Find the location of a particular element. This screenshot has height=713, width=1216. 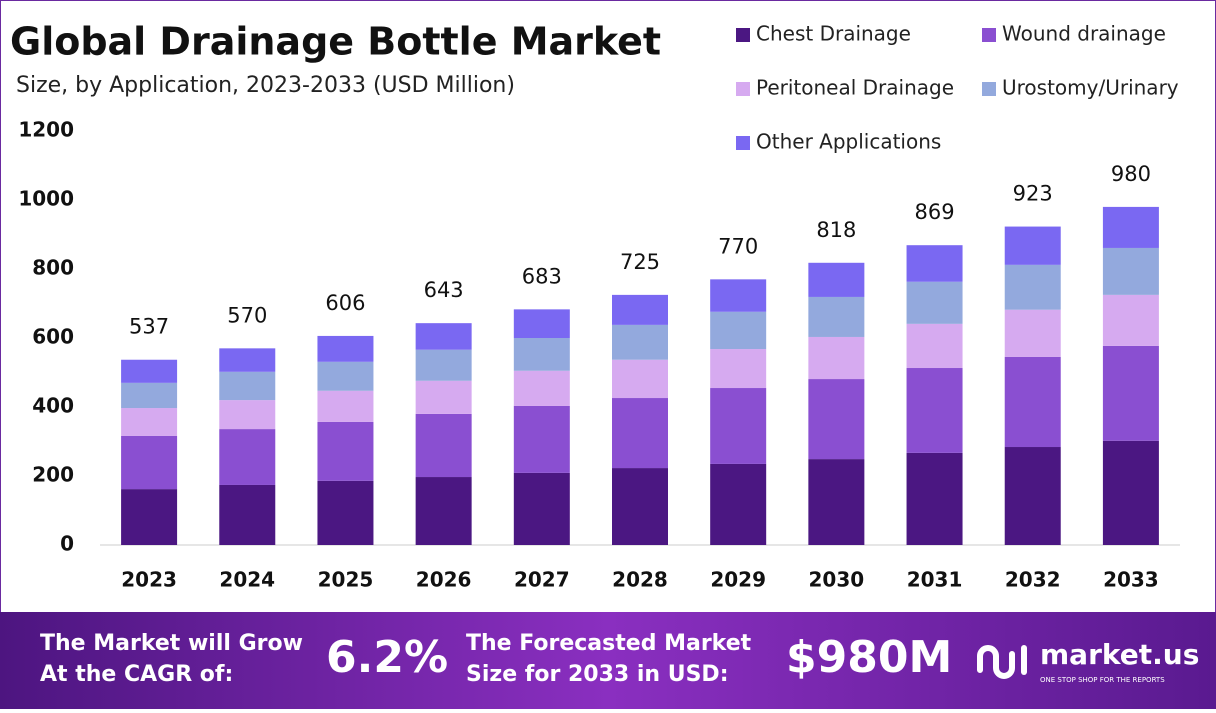

x-tick-label: 2023 is located at coordinates (149, 580).